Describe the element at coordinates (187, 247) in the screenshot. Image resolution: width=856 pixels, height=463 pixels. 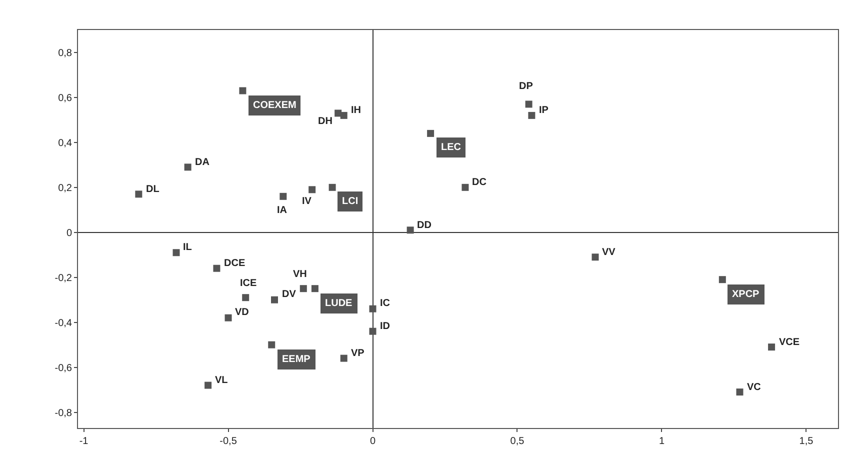
I see `annotation: IL` at that location.